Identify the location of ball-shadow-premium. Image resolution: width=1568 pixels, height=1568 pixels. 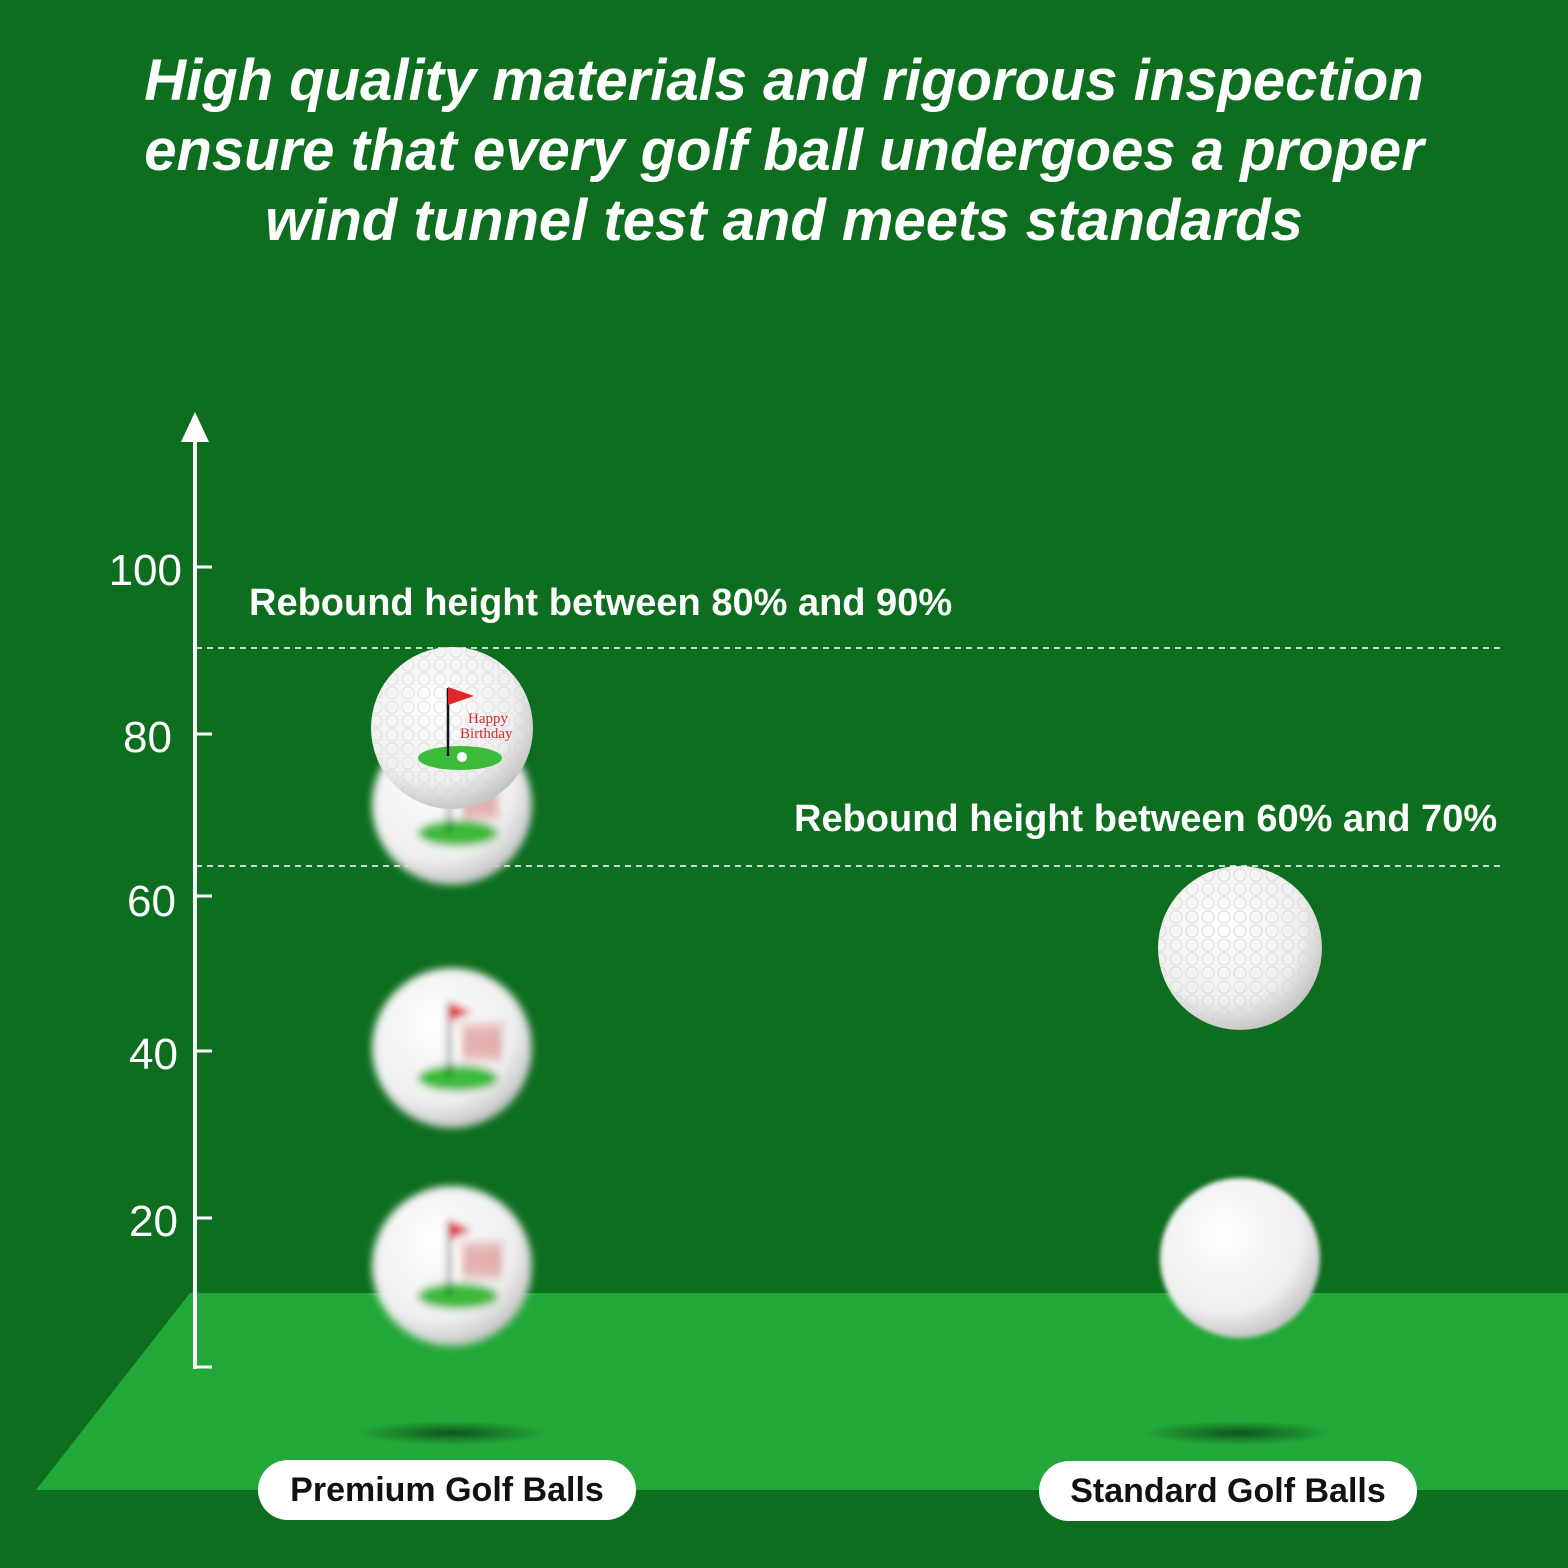
(452, 1433).